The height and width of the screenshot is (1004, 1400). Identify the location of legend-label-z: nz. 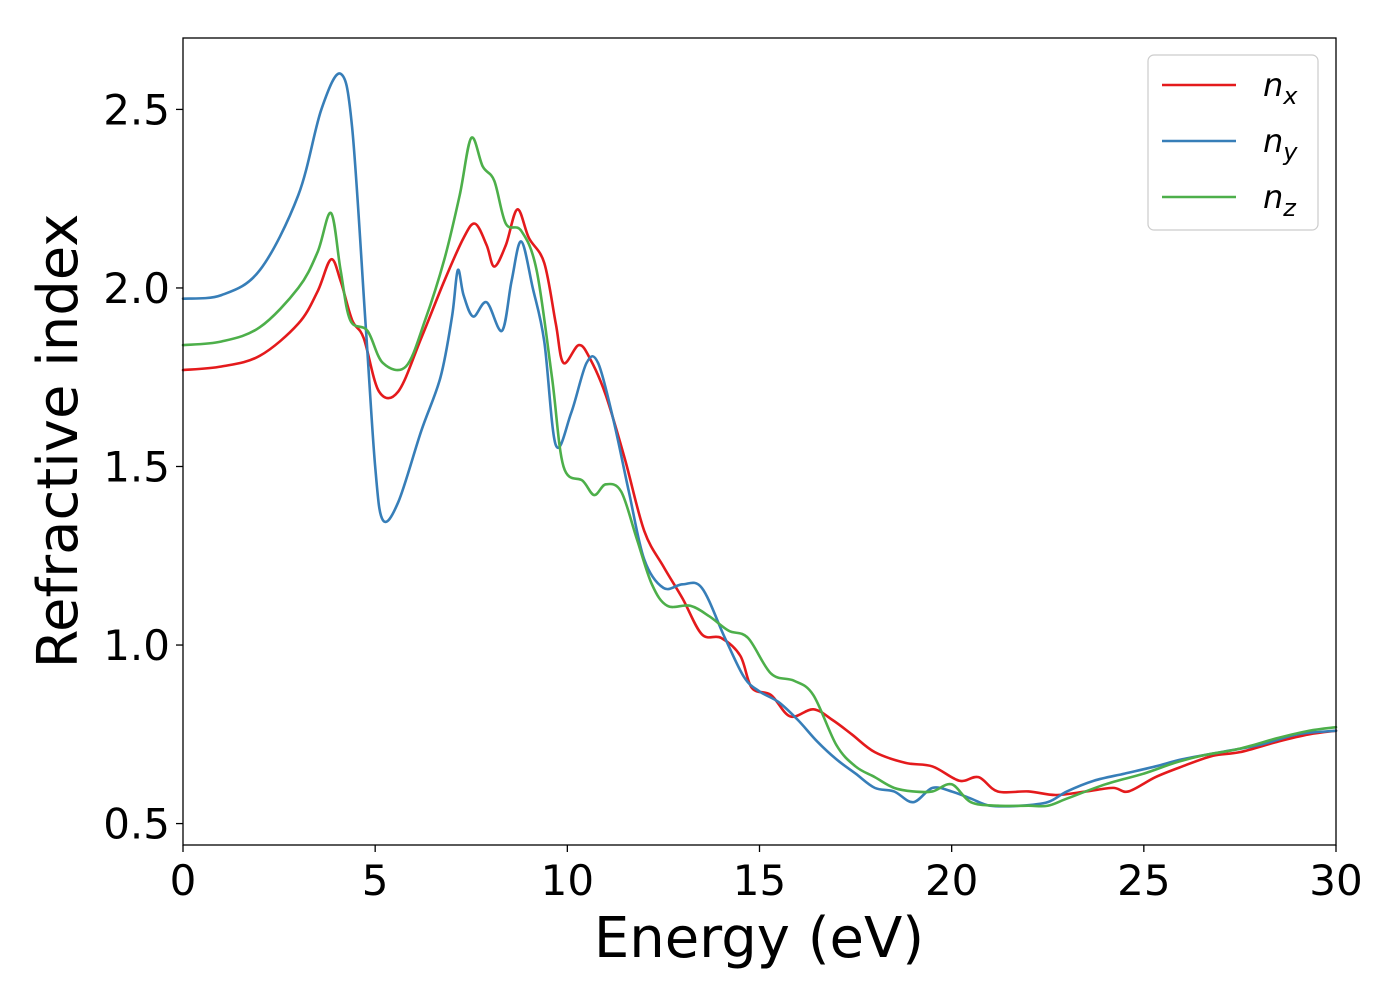
(1280, 200).